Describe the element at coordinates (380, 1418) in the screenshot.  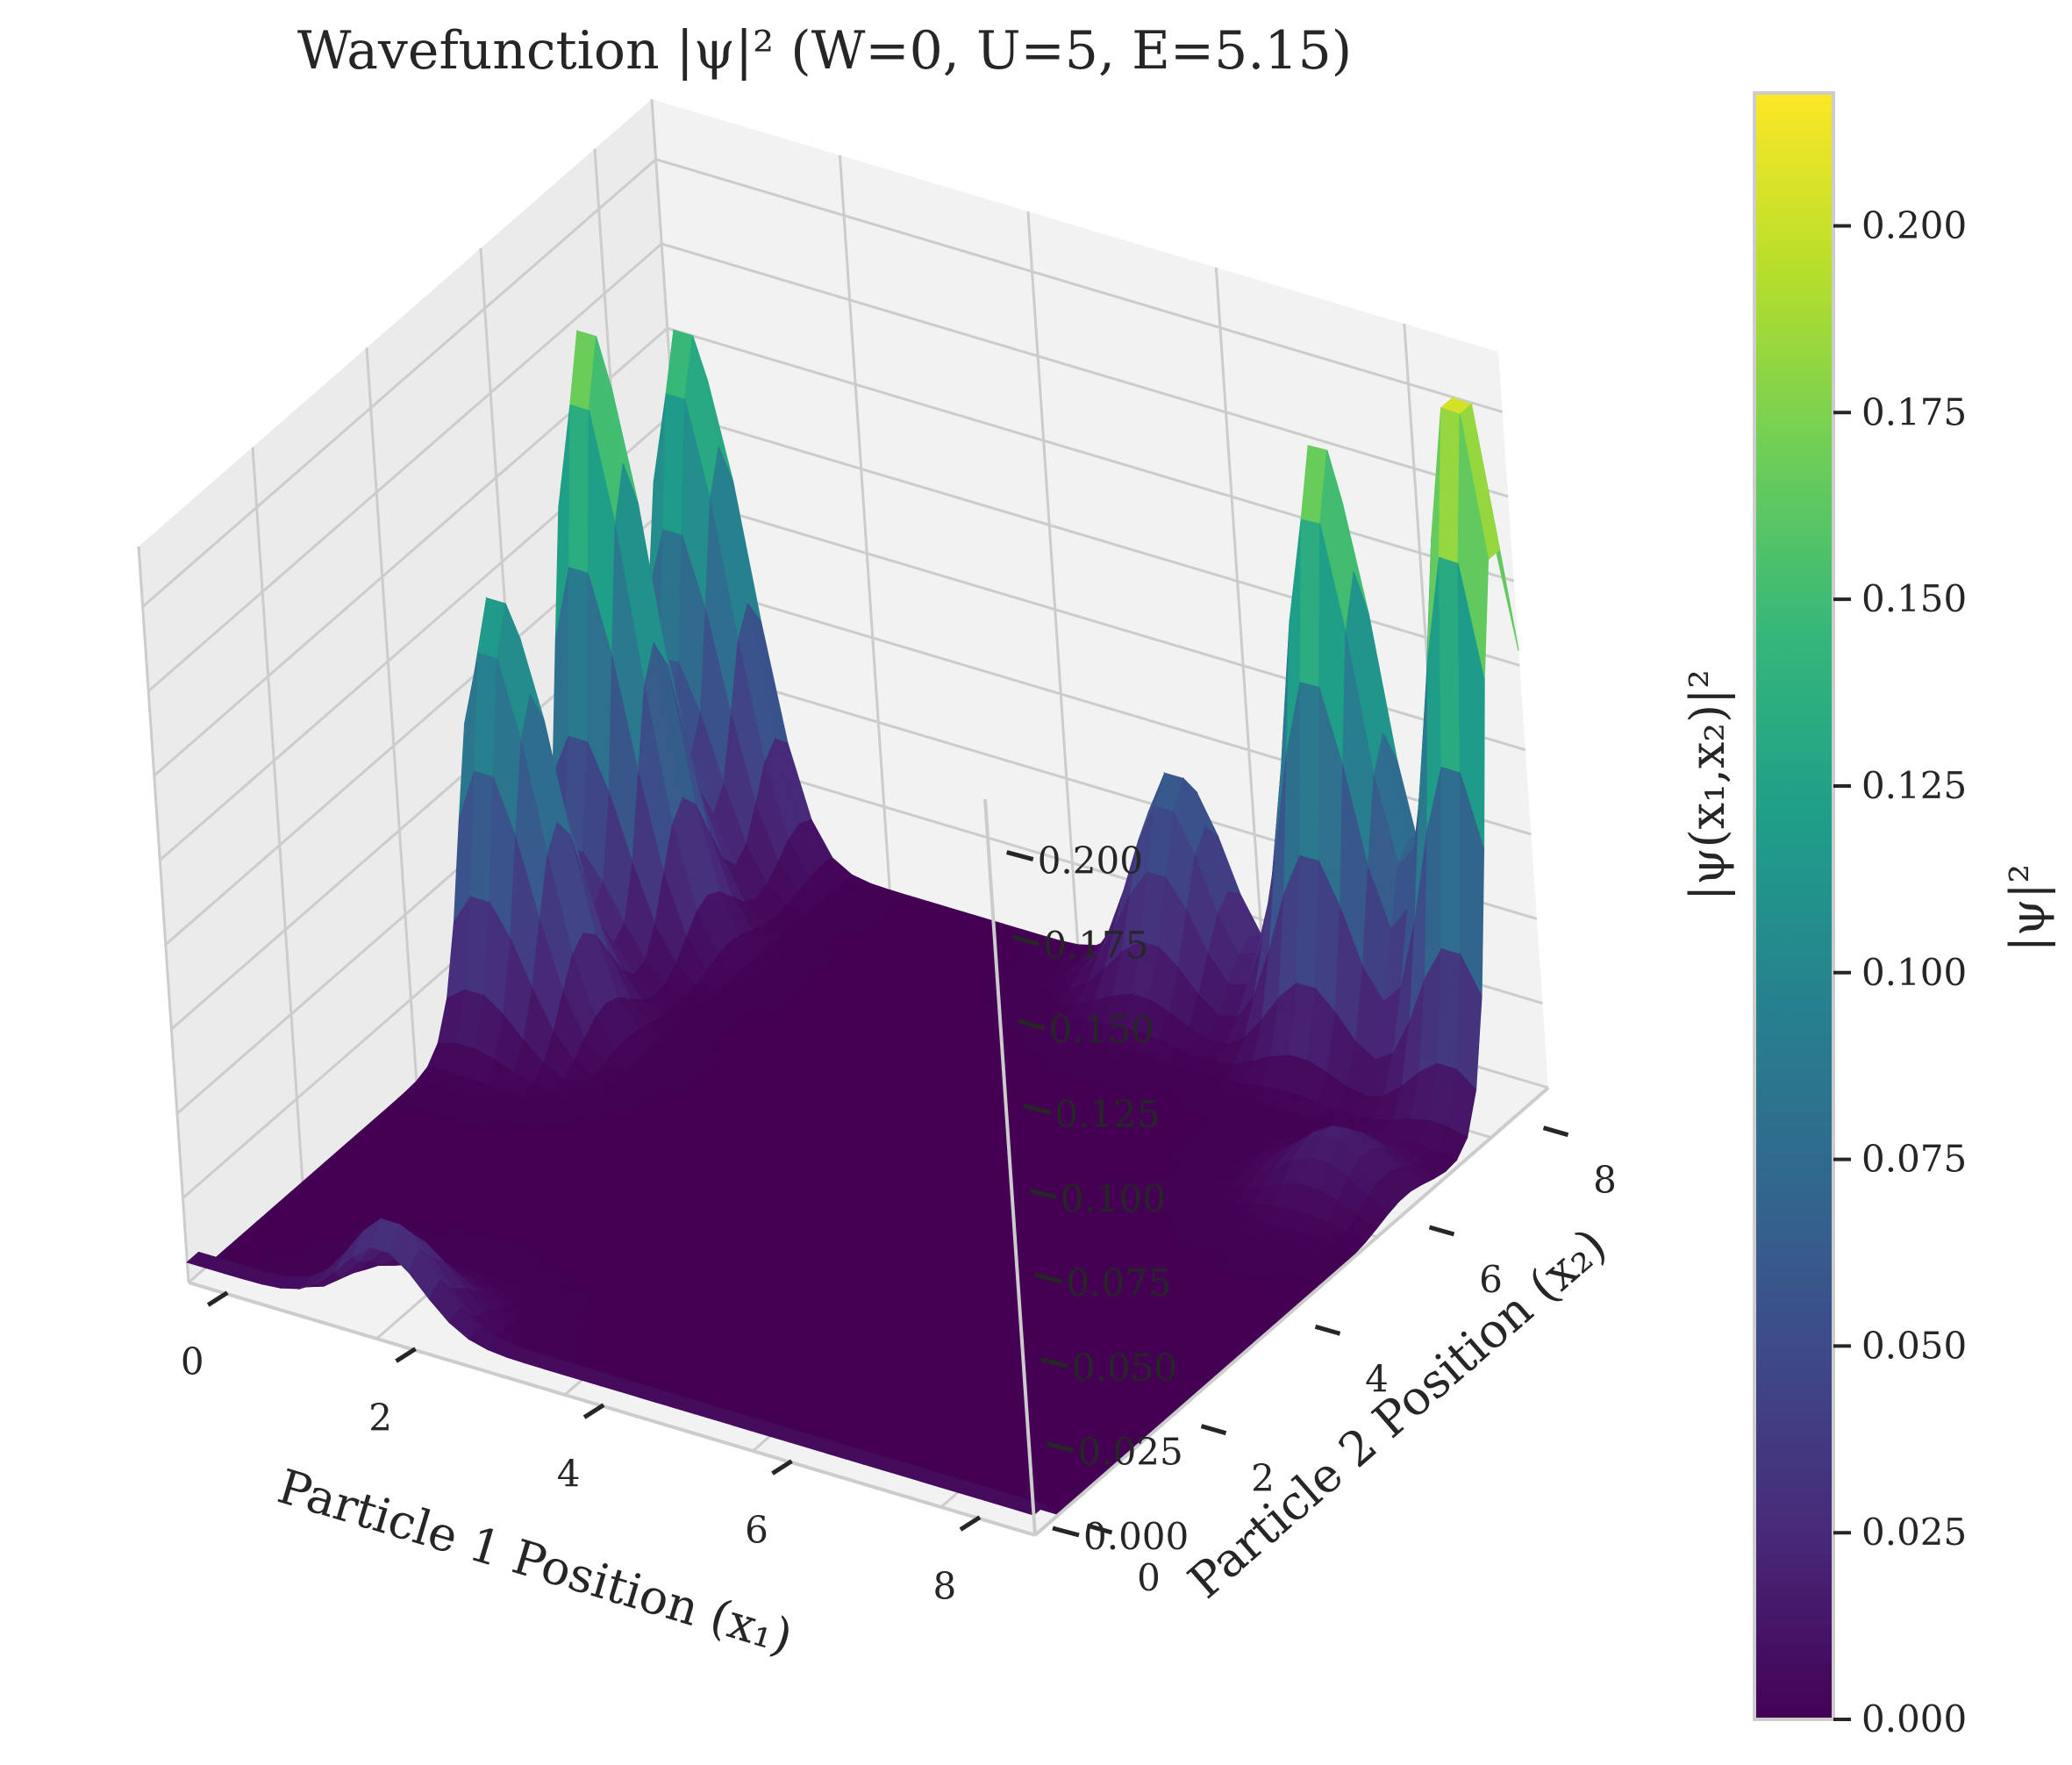
I see `x-tick-label: 2` at that location.